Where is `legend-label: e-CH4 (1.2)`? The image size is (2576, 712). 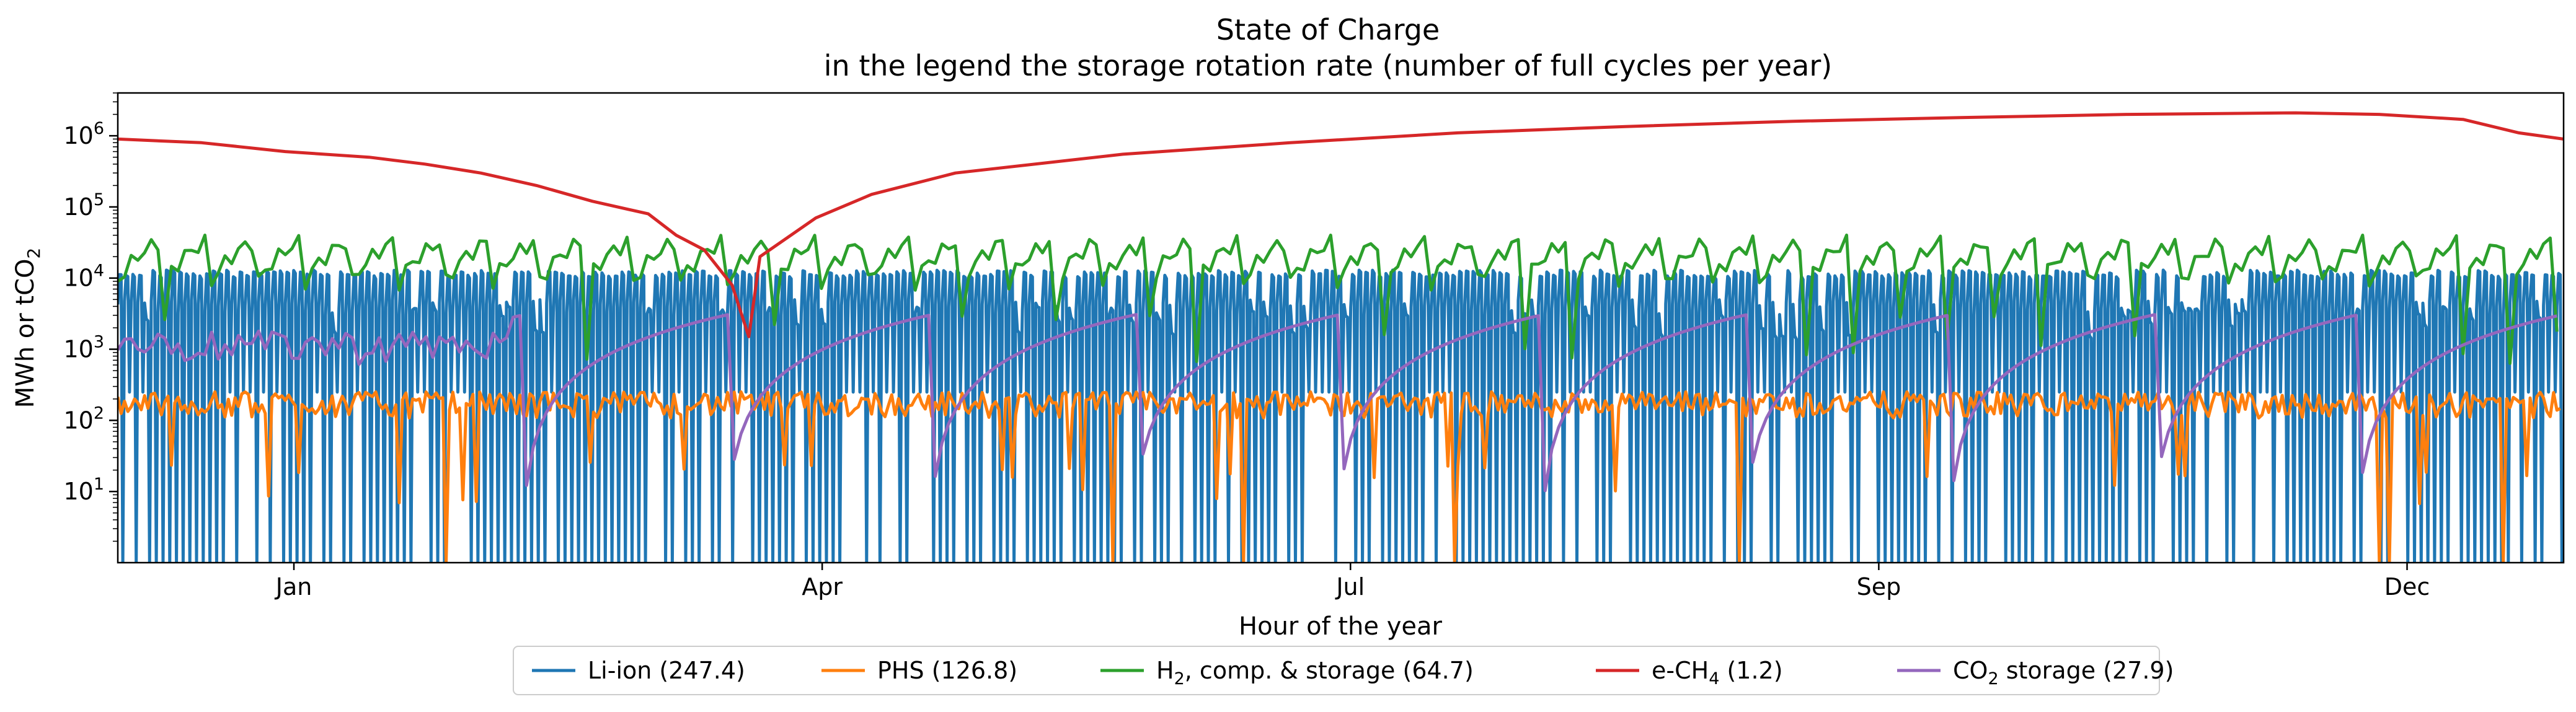 legend-label: e-CH4 (1.2) is located at coordinates (1717, 672).